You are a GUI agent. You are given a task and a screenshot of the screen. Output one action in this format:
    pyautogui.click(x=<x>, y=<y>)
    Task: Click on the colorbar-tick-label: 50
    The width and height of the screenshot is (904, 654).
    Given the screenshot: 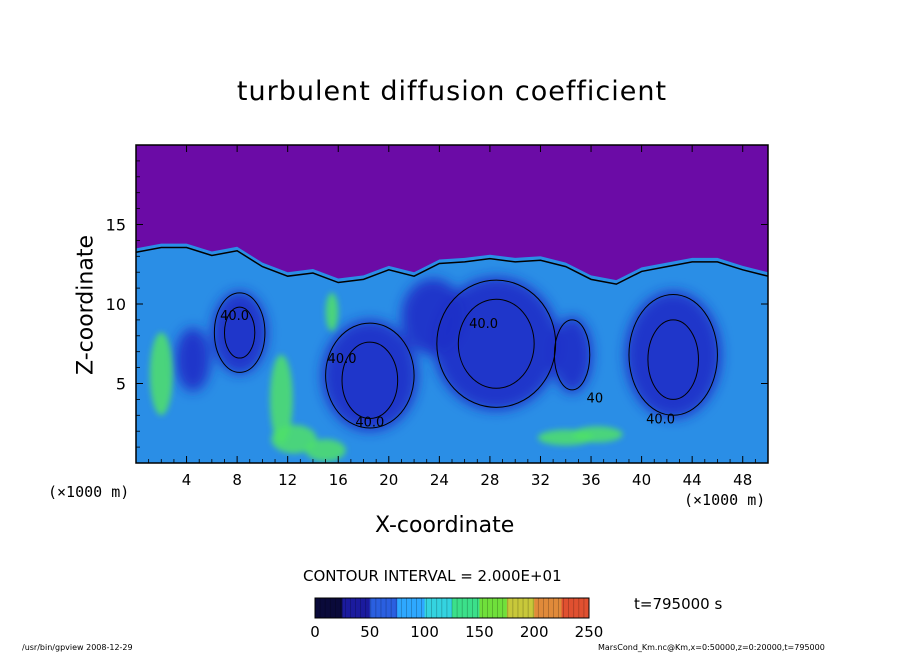 What is the action you would take?
    pyautogui.click(x=369, y=632)
    